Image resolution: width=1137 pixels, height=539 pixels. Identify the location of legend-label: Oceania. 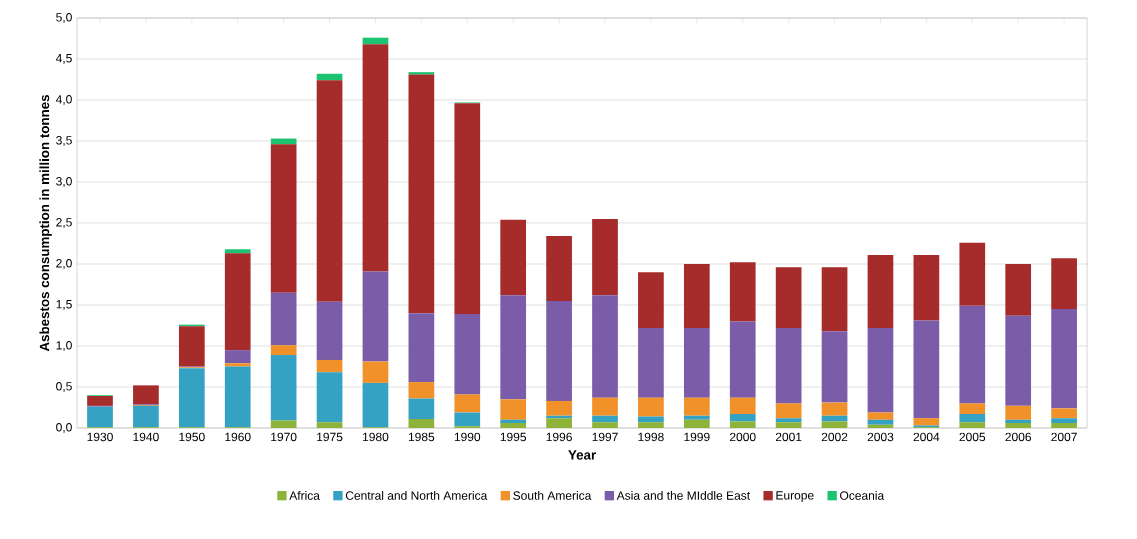
(862, 495).